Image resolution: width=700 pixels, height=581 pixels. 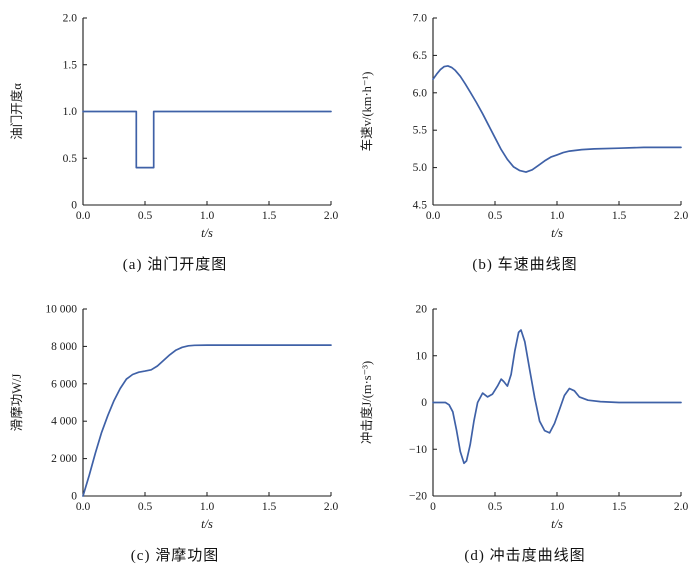 I want to click on svg-text: 车速v/(km·h⁻¹), so click(x=366, y=112).